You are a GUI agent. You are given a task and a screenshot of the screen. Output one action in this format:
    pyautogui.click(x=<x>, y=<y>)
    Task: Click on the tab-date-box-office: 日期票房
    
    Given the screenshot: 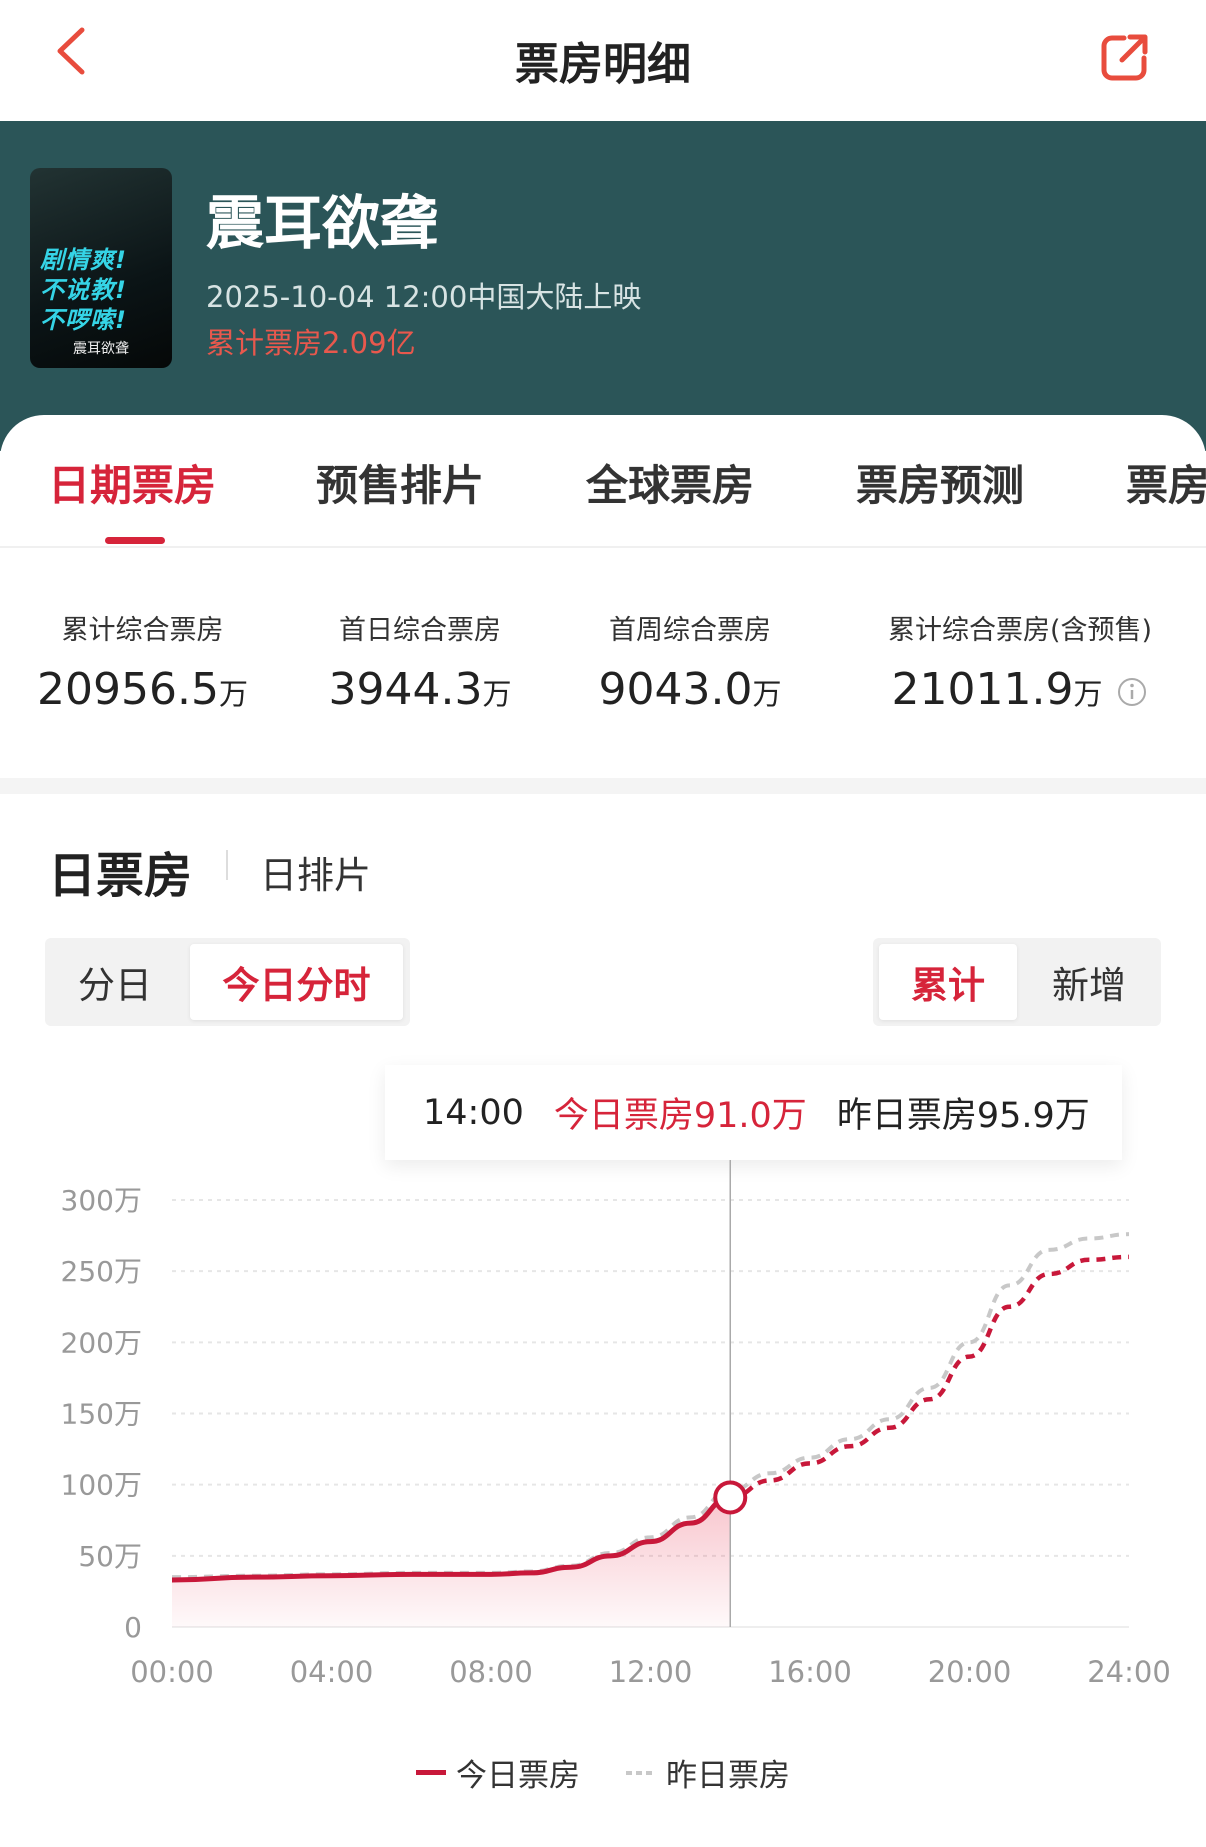 What is the action you would take?
    pyautogui.click(x=132, y=485)
    